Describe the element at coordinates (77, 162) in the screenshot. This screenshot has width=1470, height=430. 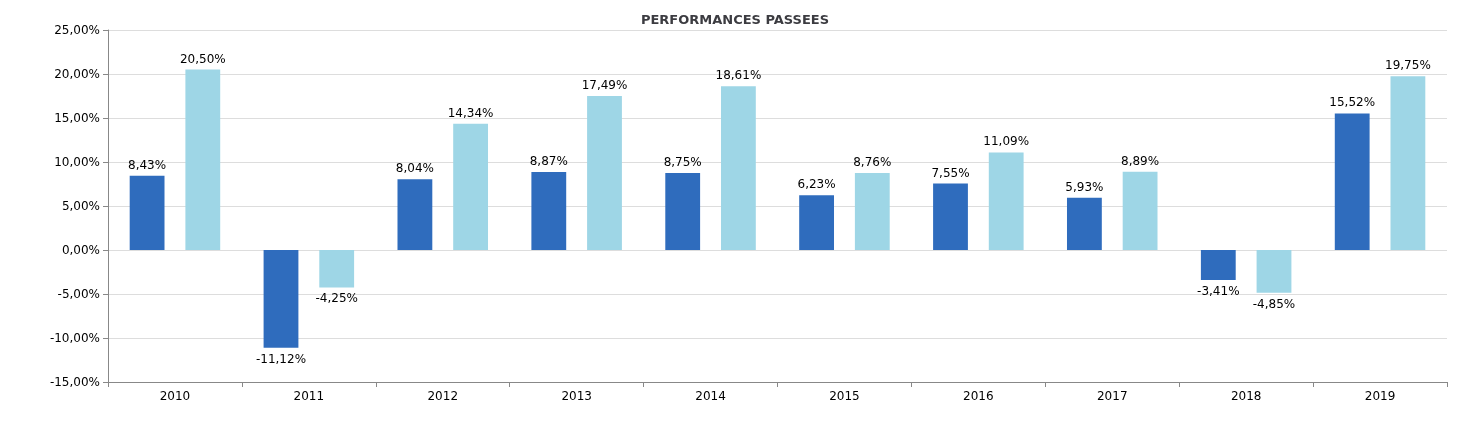
I see `y-tick-label: 10,00%` at that location.